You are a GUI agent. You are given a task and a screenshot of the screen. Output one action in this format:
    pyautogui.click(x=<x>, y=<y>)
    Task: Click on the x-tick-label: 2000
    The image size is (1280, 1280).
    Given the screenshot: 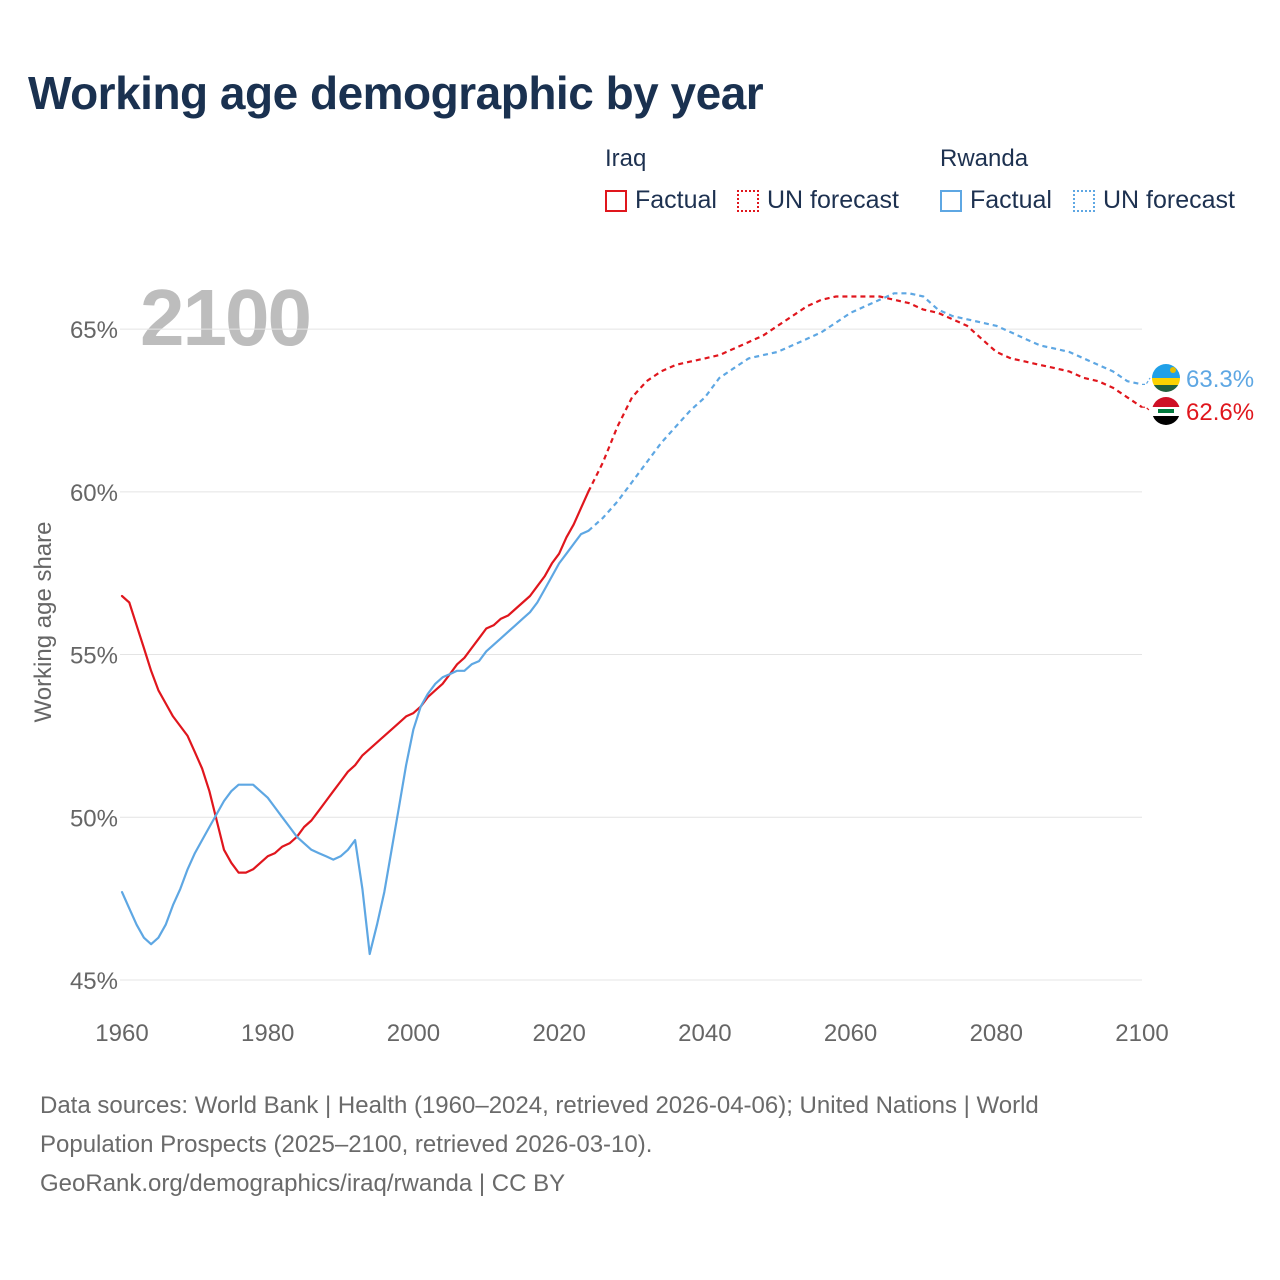 What is the action you would take?
    pyautogui.click(x=413, y=1033)
    